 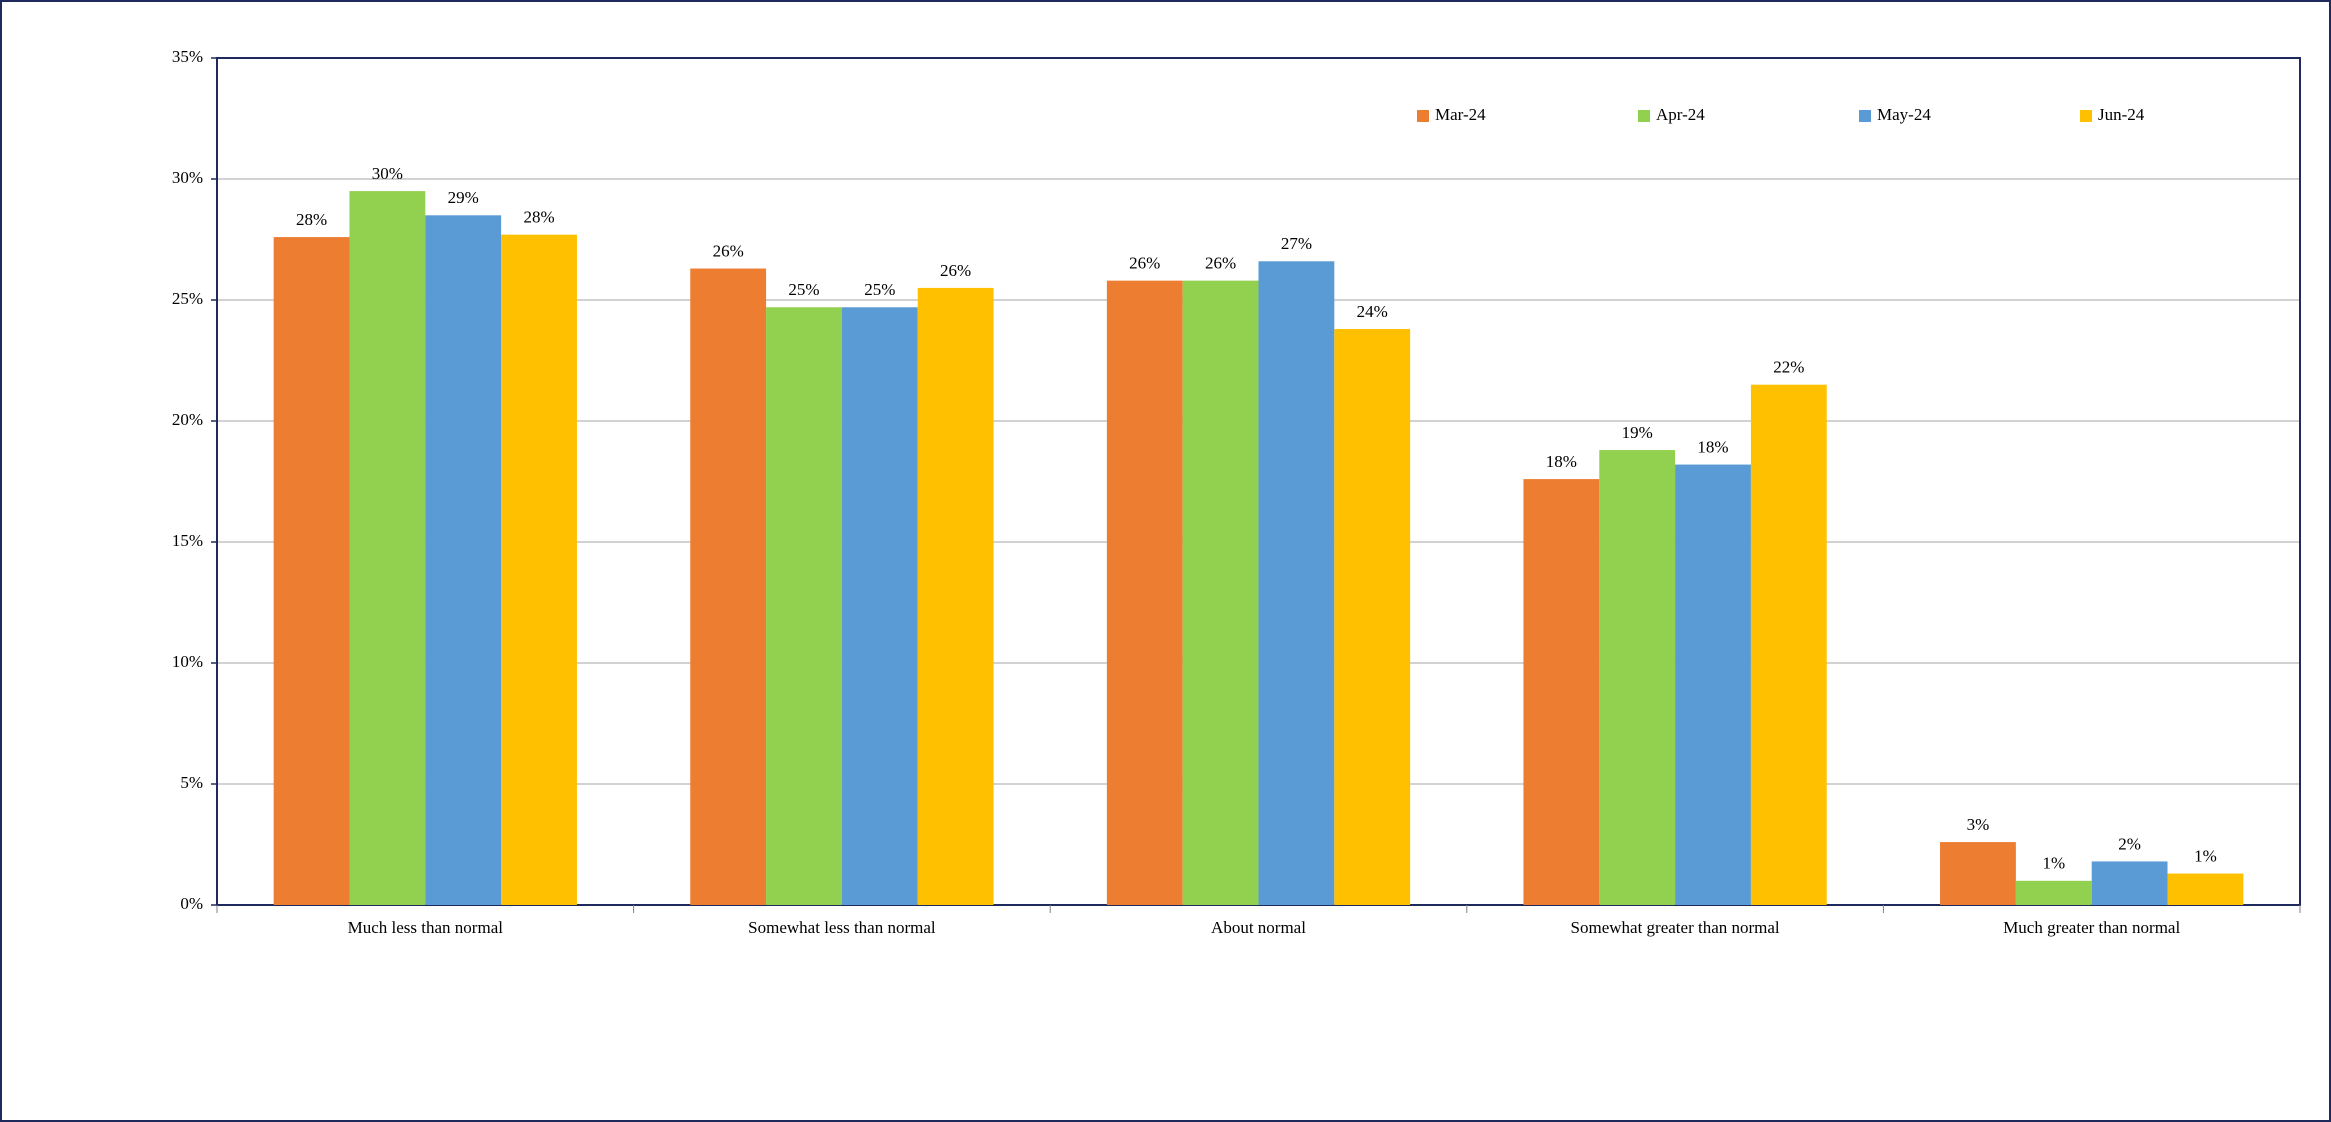 I want to click on y-tick-label: 5%, so click(x=191, y=782).